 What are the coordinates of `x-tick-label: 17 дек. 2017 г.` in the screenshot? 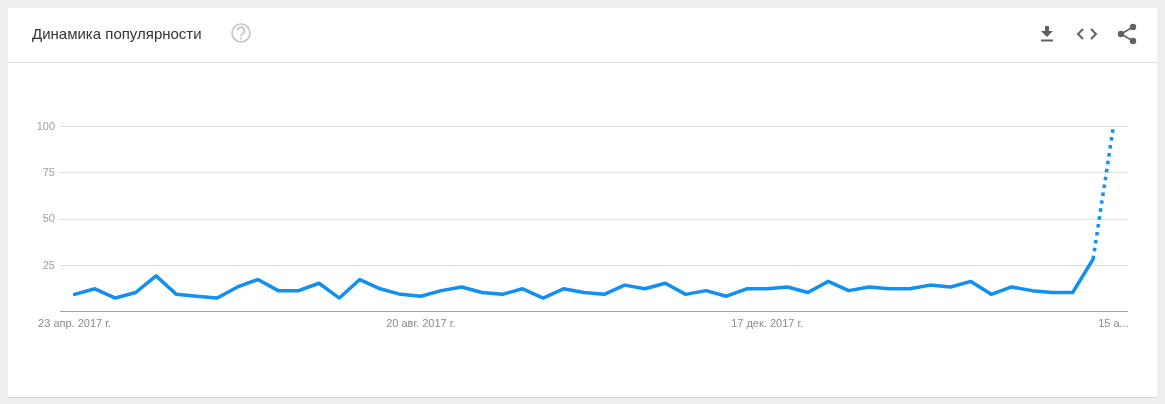 It's located at (767, 323).